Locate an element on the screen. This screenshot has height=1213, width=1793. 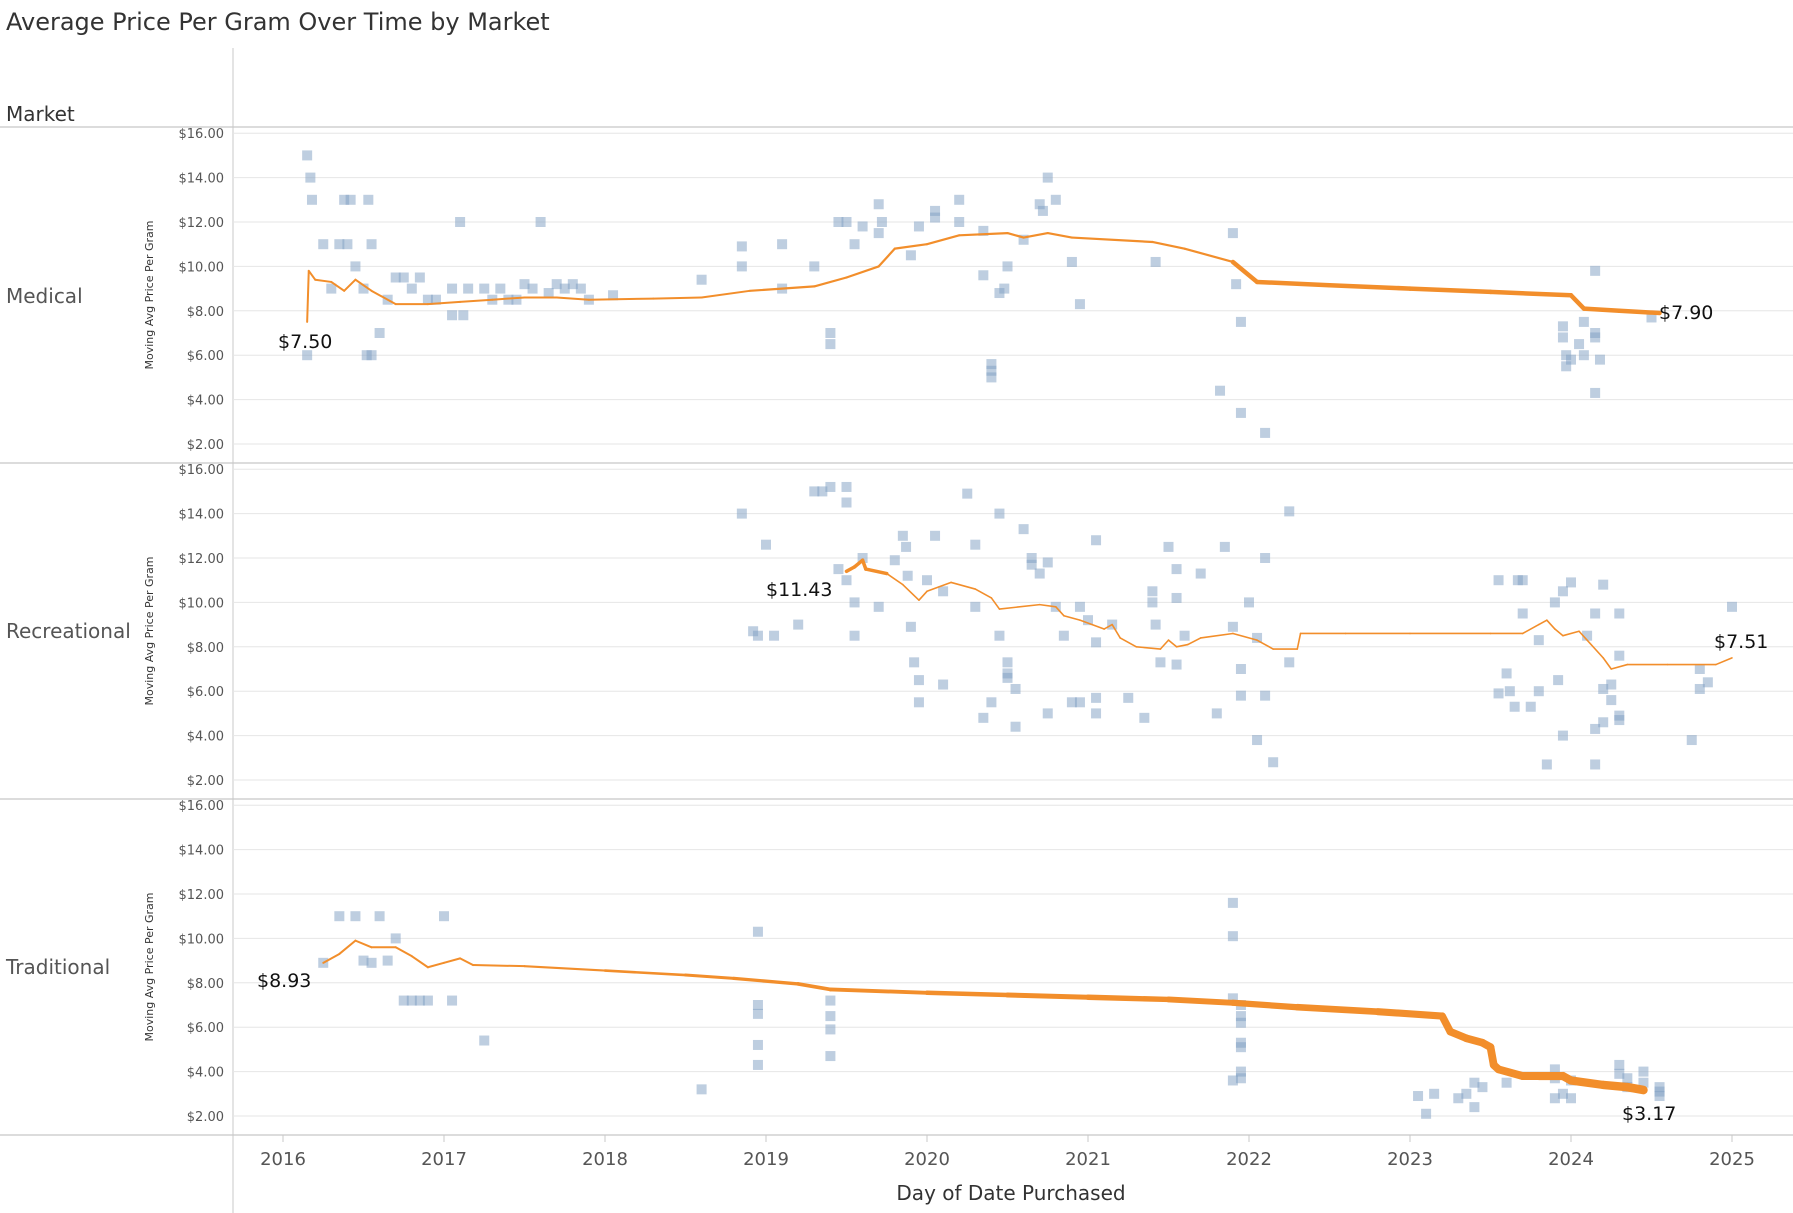
x-tick-label: 2022 is located at coordinates (1249, 1159).